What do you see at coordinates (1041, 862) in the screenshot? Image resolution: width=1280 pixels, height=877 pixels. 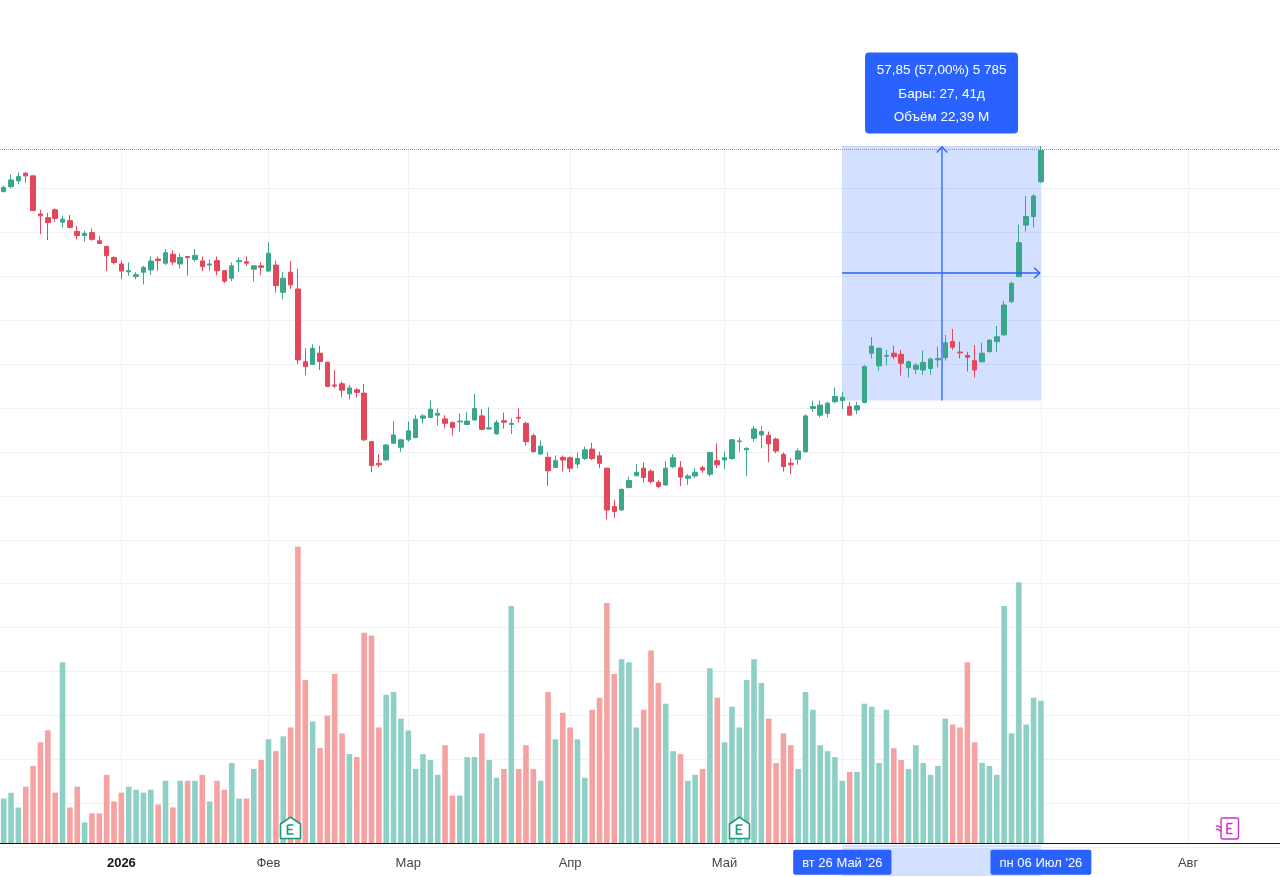 I see `x-tick-label: пн 06 Июл '26` at bounding box center [1041, 862].